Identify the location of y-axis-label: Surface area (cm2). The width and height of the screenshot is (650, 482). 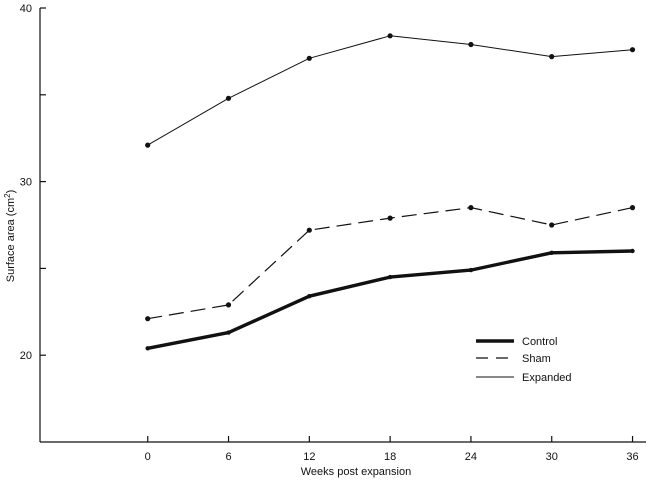
(10, 236).